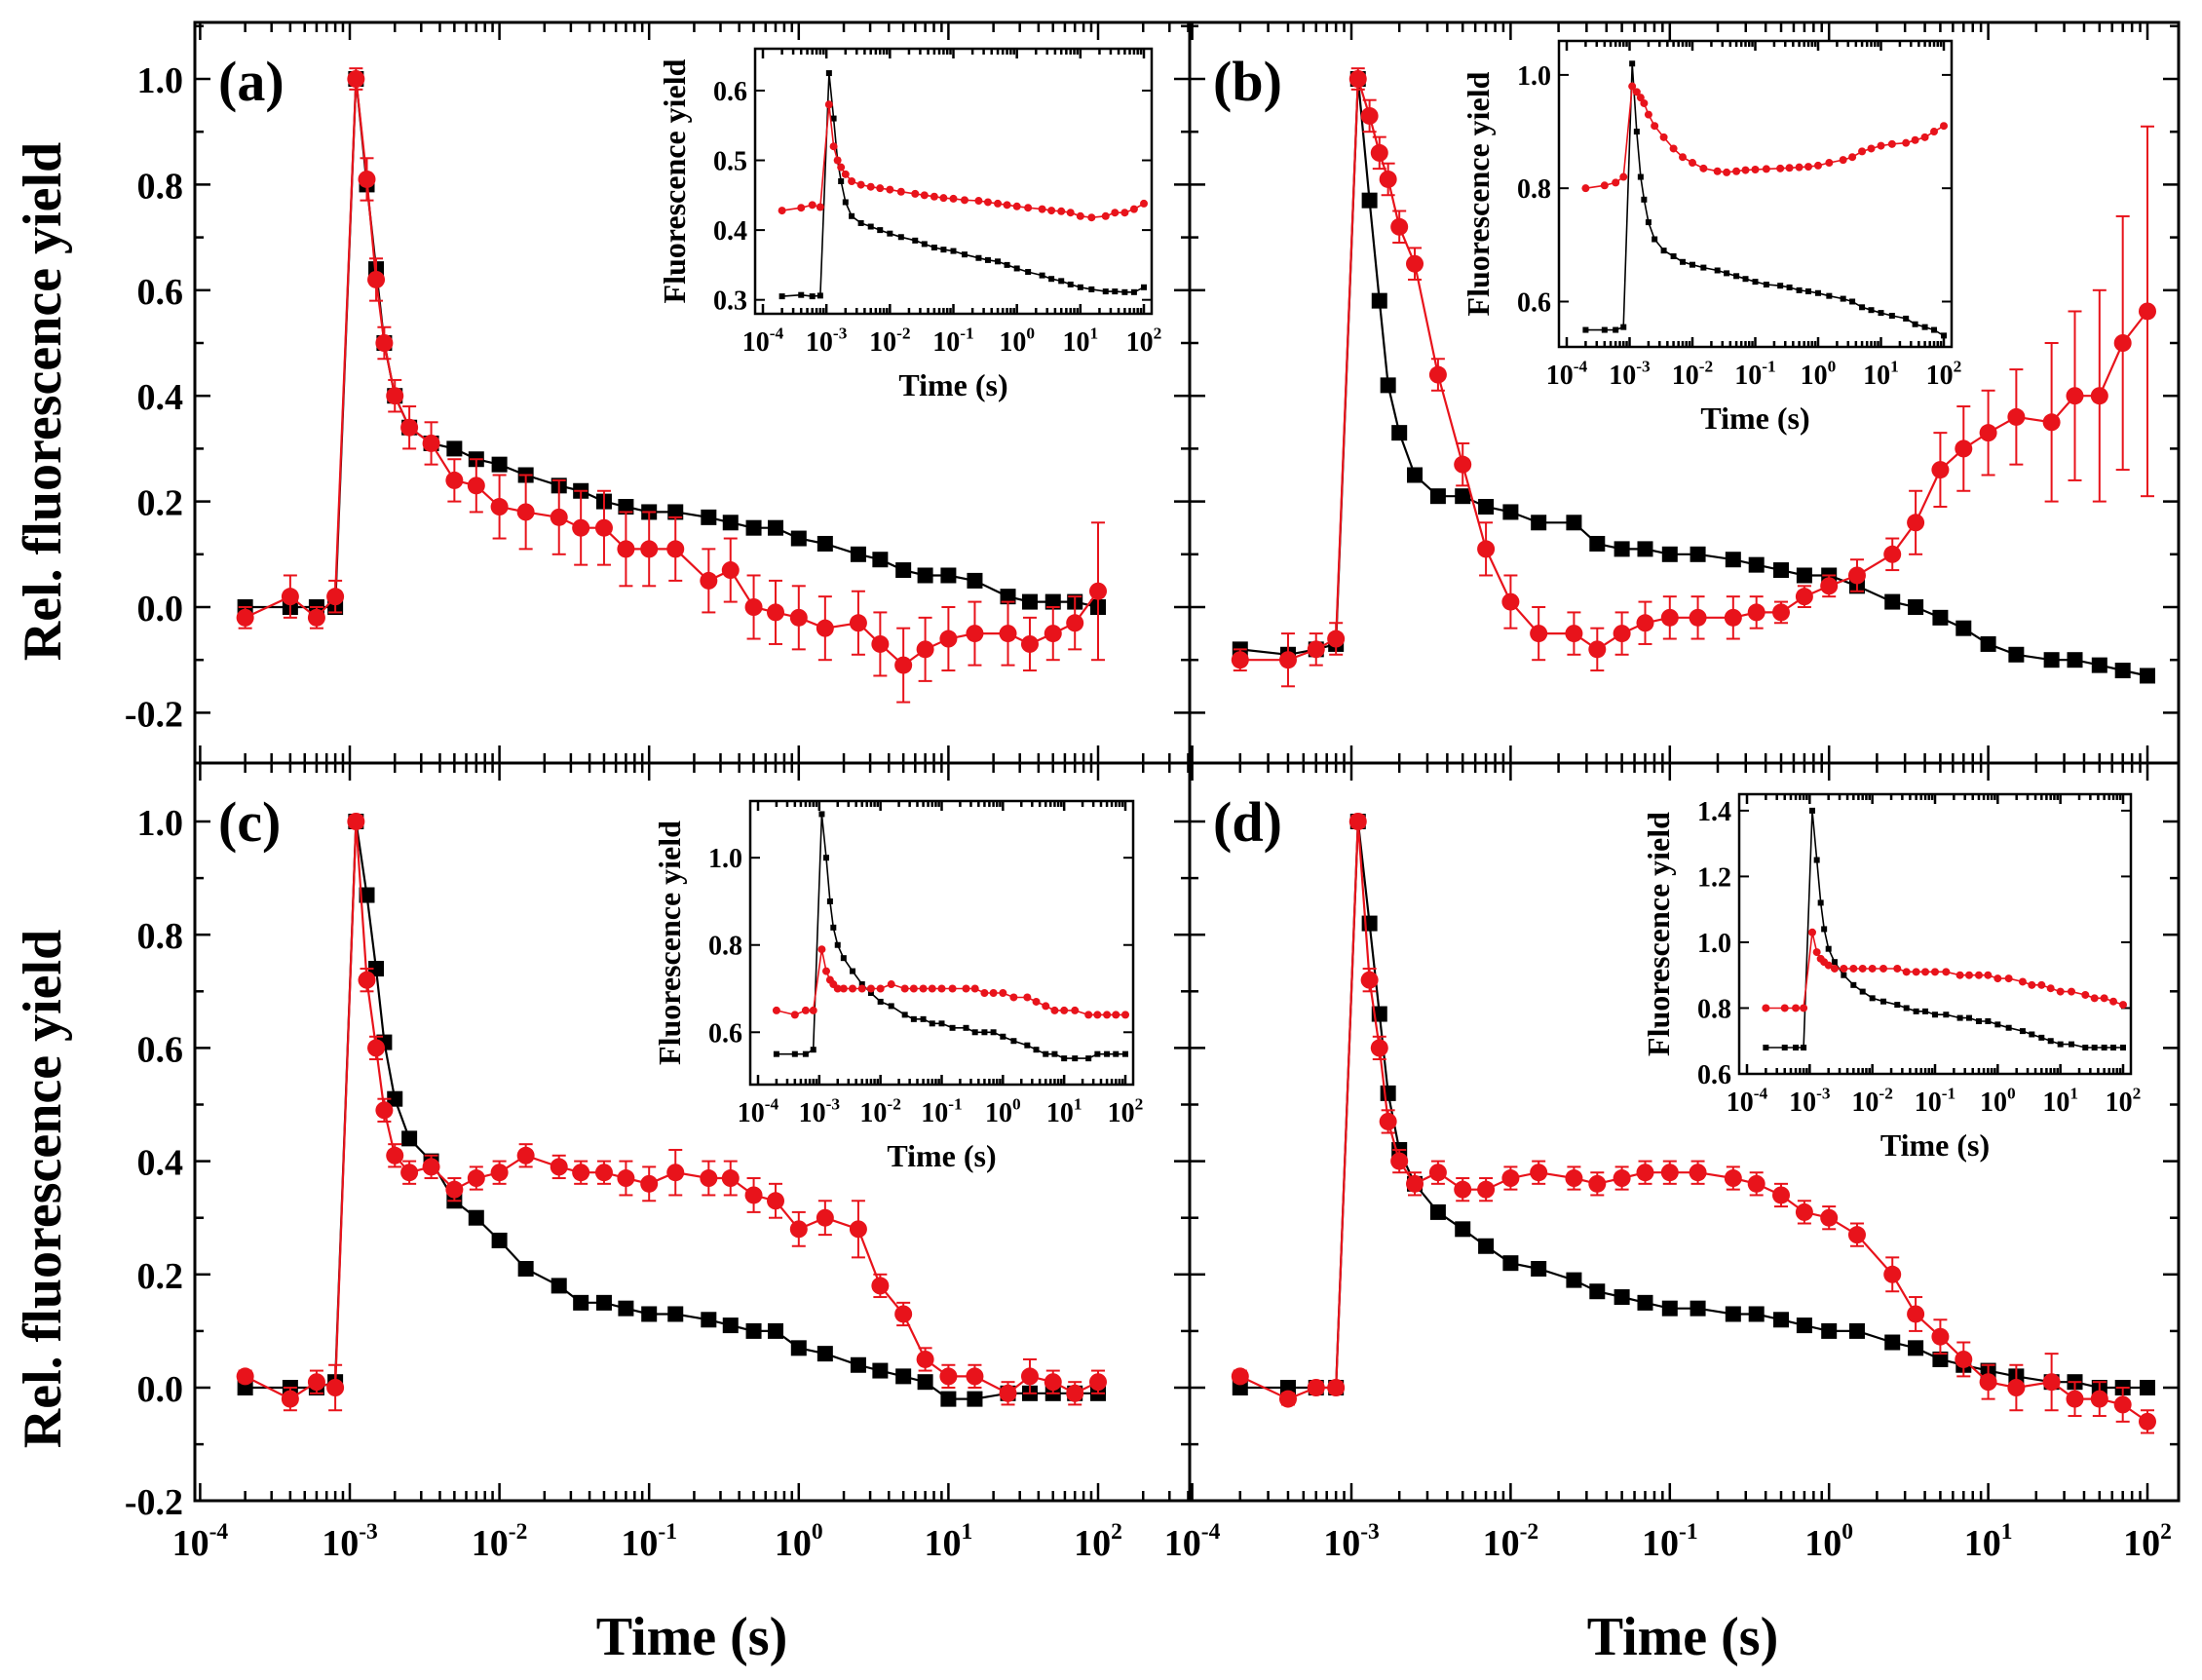 Image resolution: width=2202 pixels, height=1680 pixels. I want to click on y-tick-label: 0.4, so click(160, 397).